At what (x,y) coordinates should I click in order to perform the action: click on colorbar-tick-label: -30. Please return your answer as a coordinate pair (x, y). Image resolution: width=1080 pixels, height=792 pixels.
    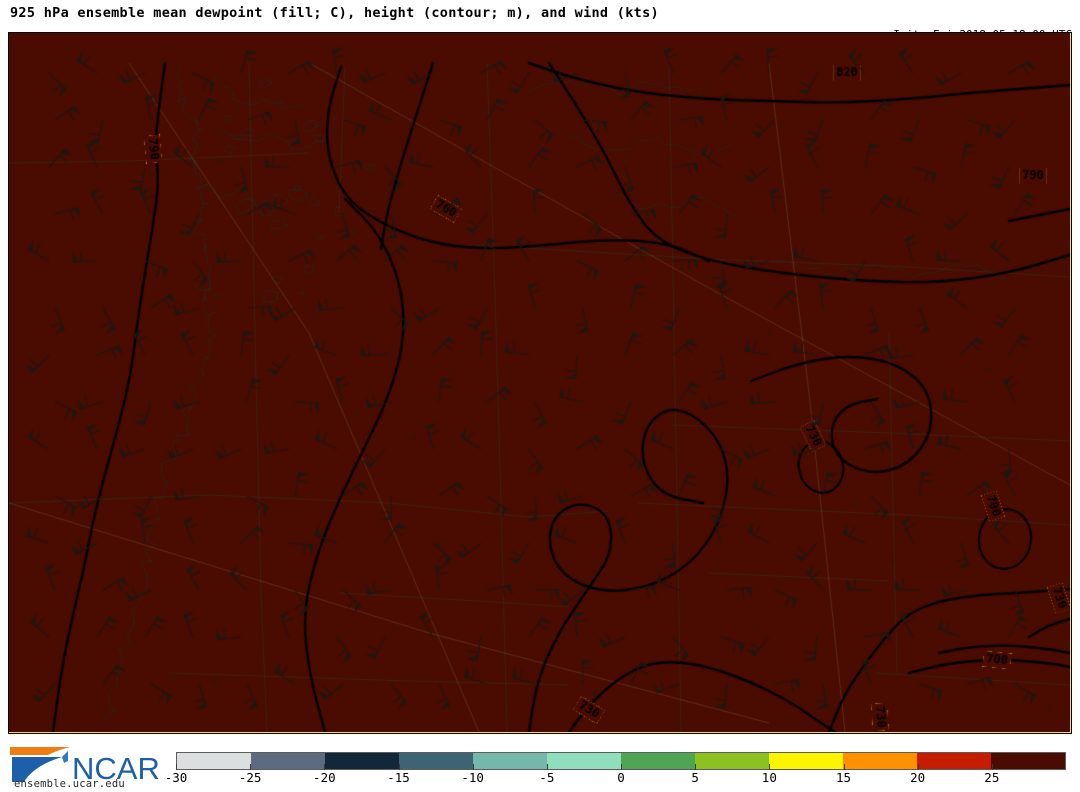
    Looking at the image, I should click on (176, 777).